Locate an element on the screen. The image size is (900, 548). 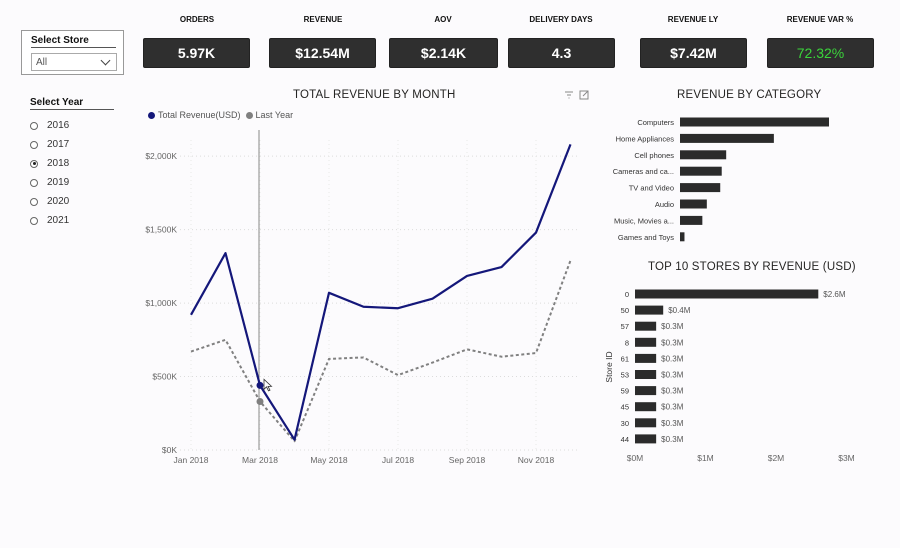
category-label: Games and Toys is located at coordinates (646, 237).